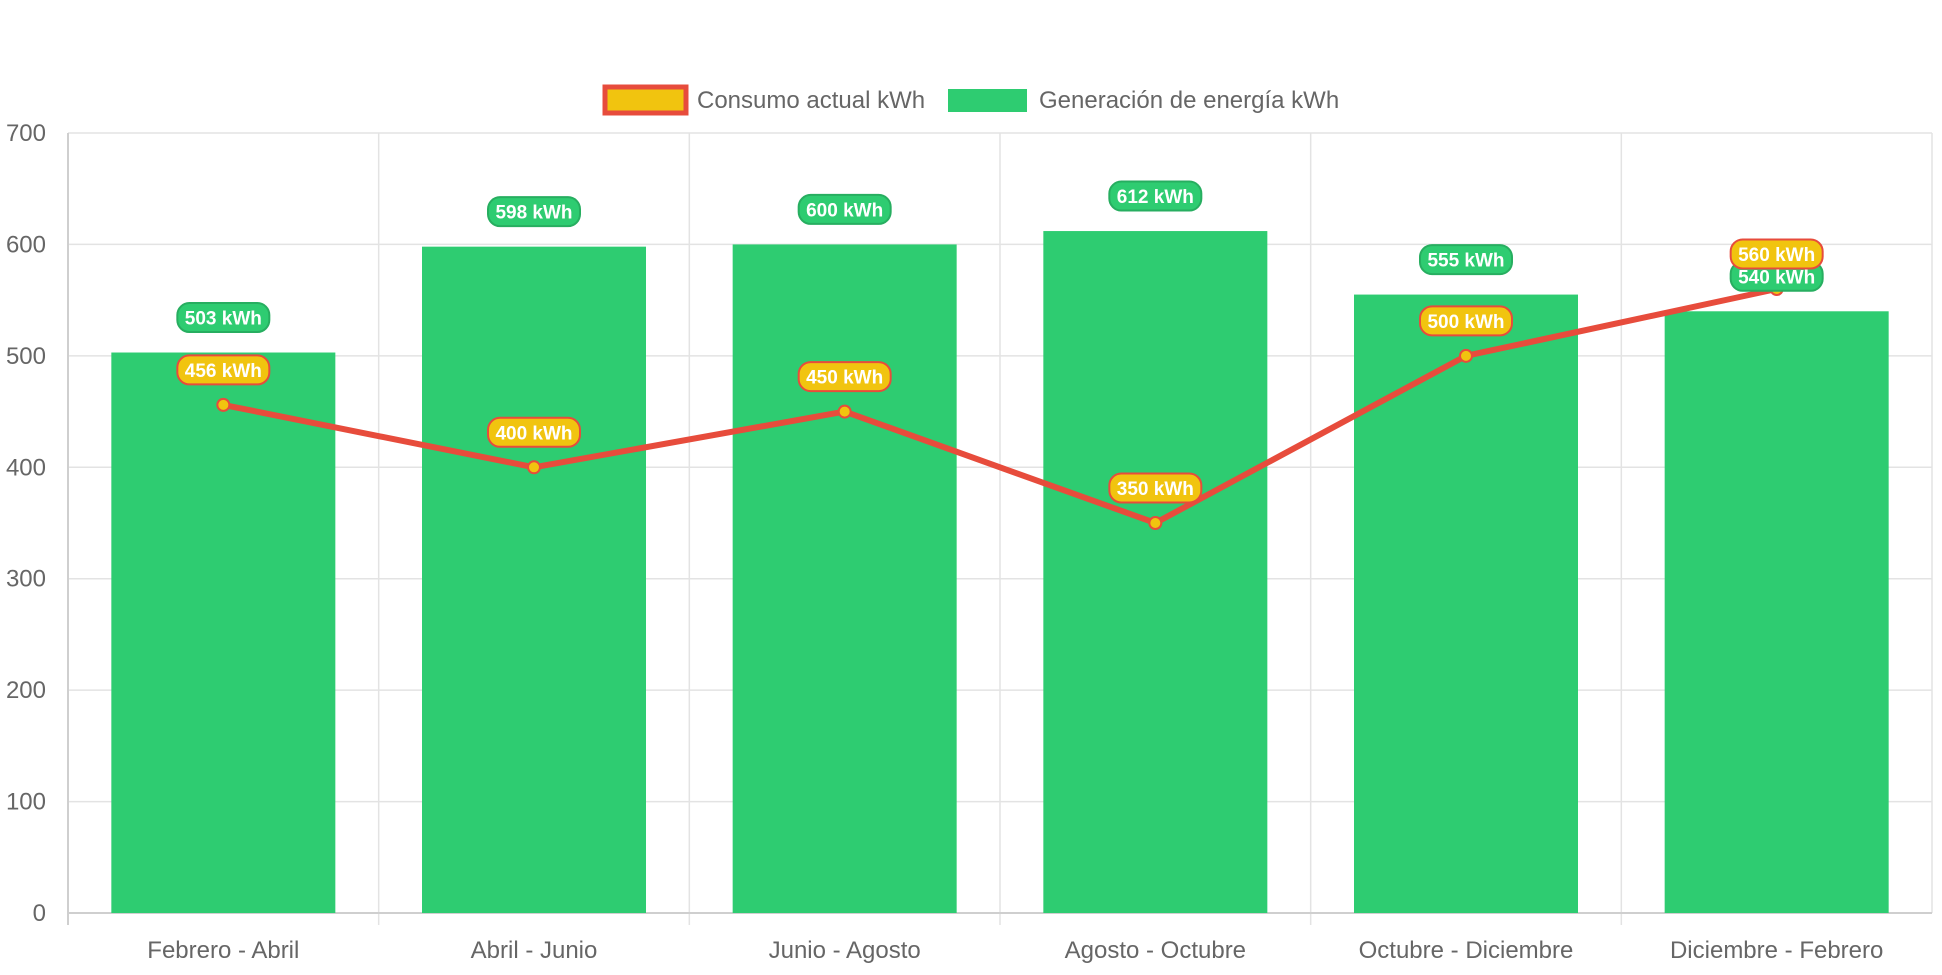  I want to click on y-tick-label: 600, so click(26, 244).